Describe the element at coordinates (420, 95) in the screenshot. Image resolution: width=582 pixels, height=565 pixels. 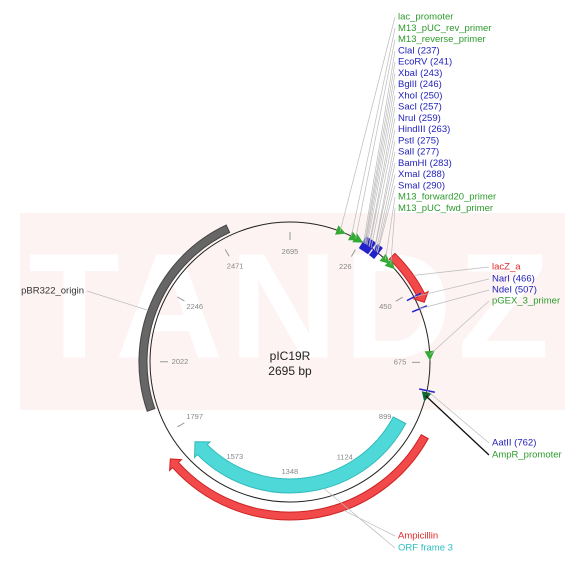
I see `feature-label: XhoI (250)` at that location.